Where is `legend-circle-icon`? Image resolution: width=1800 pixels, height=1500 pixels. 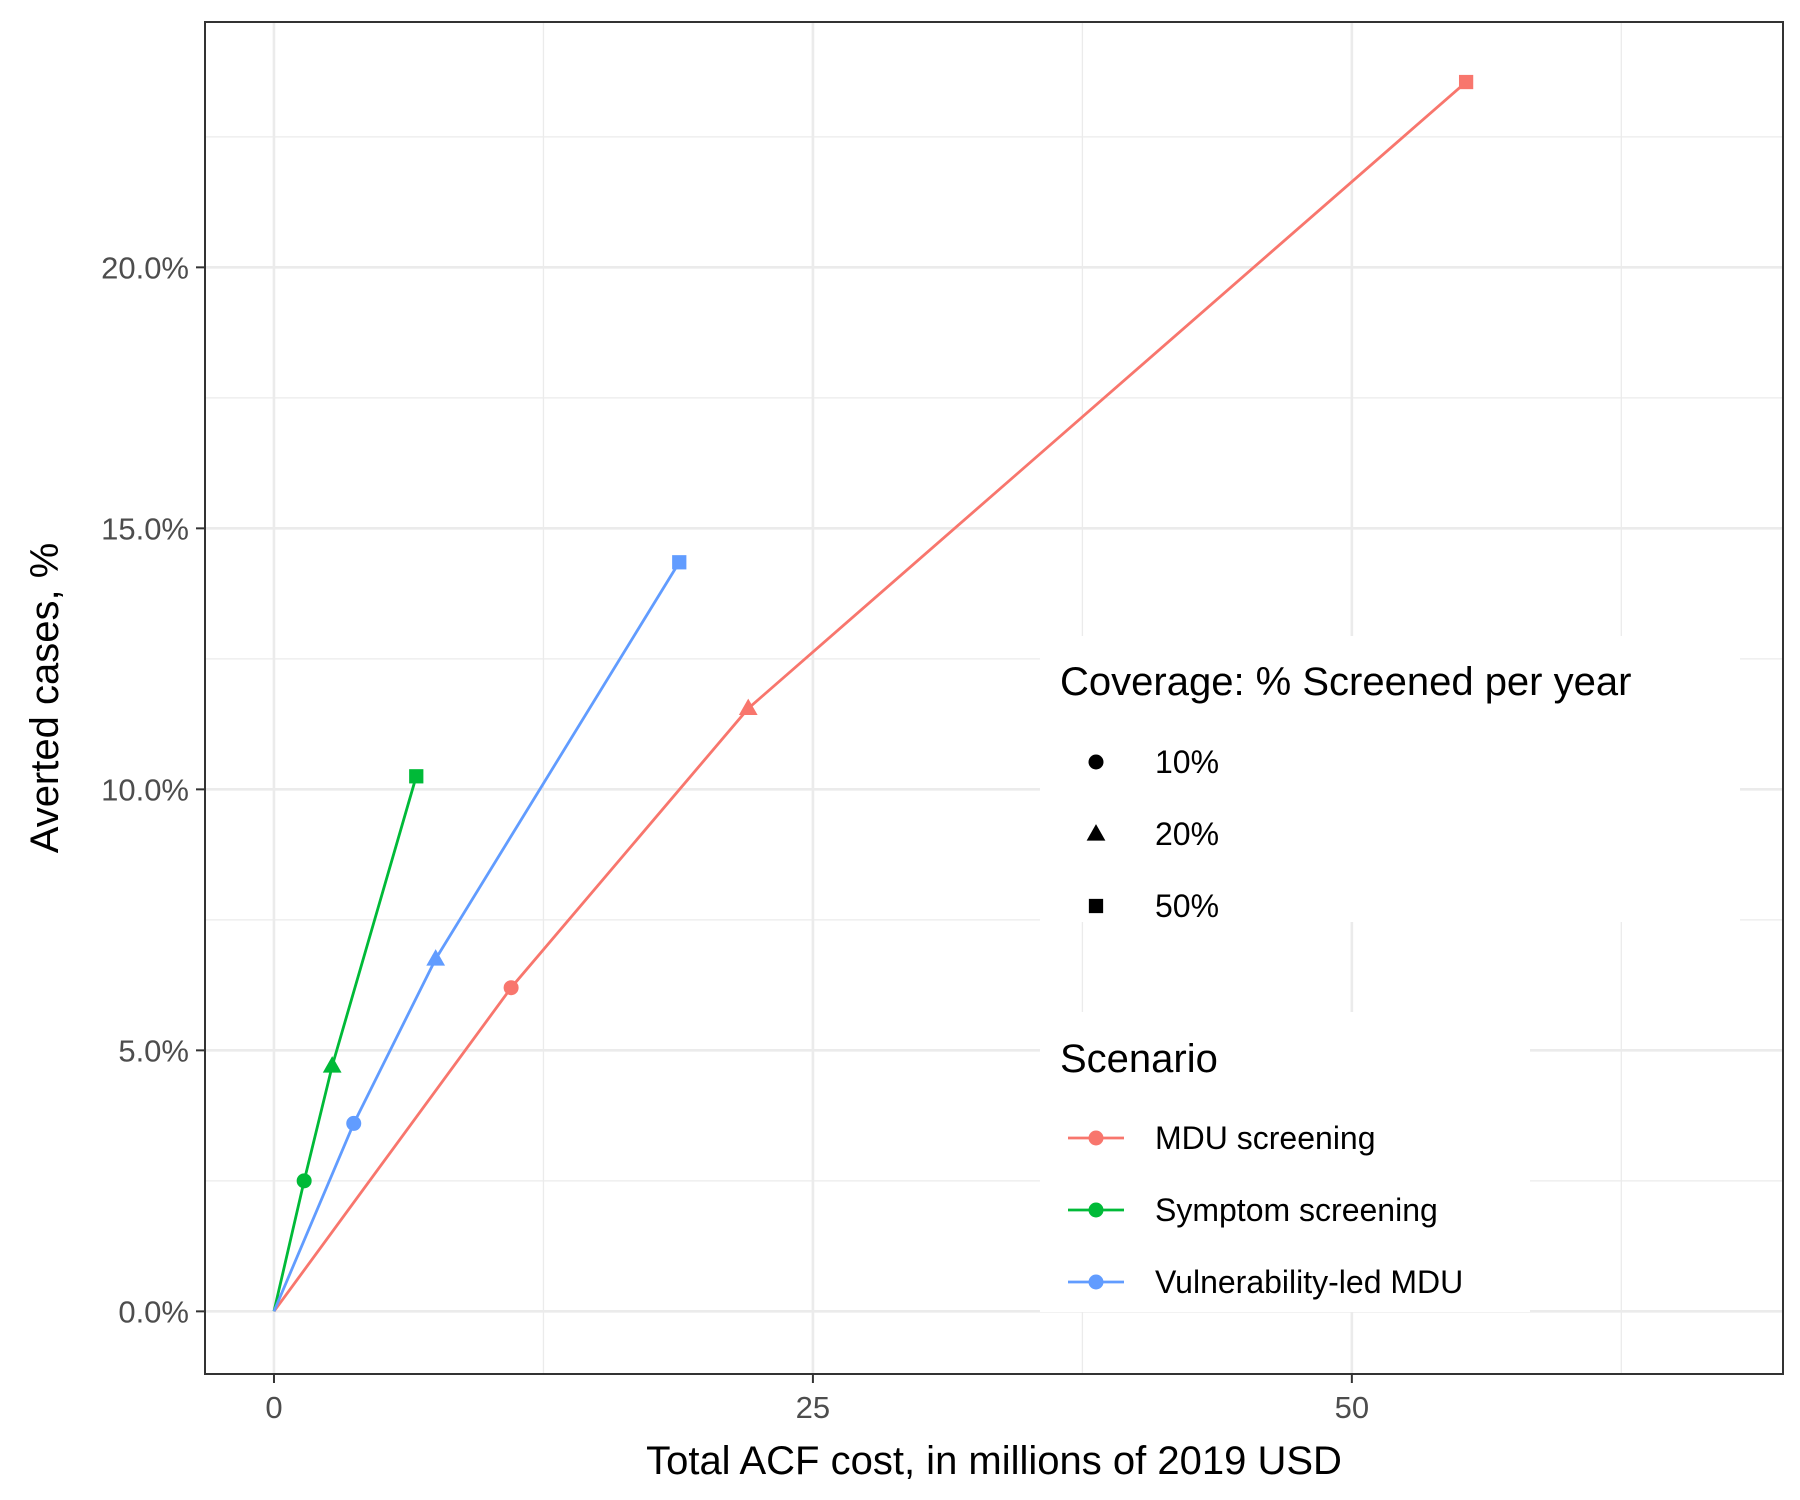 legend-circle-icon is located at coordinates (1096, 762).